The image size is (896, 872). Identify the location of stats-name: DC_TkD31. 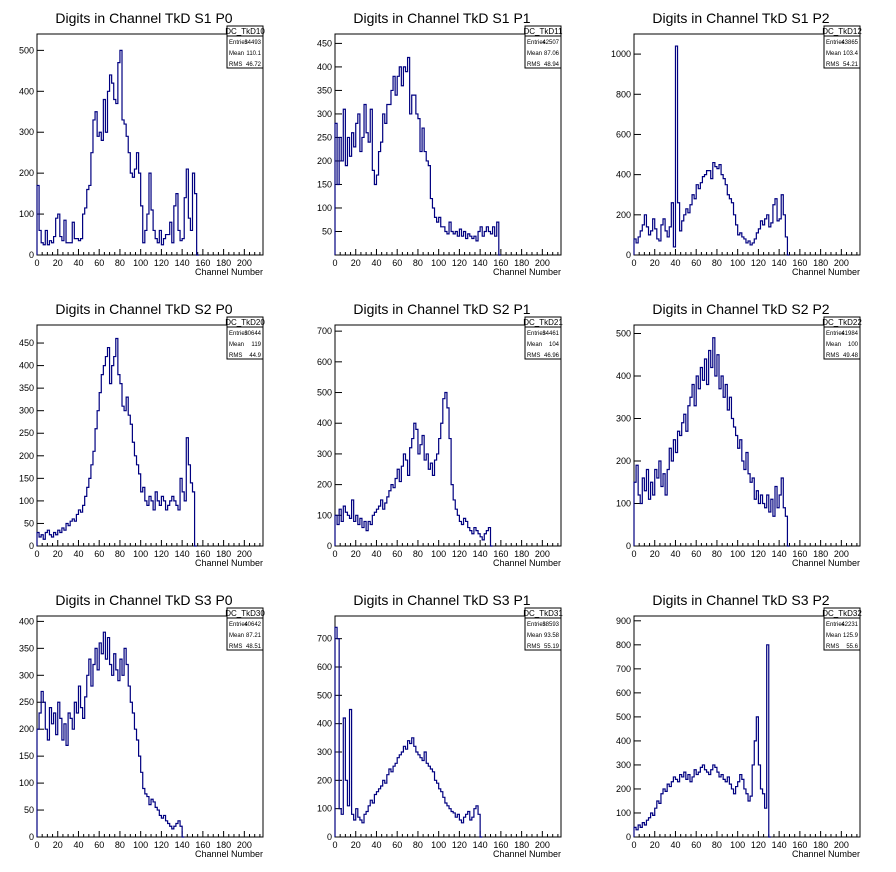
(543, 613).